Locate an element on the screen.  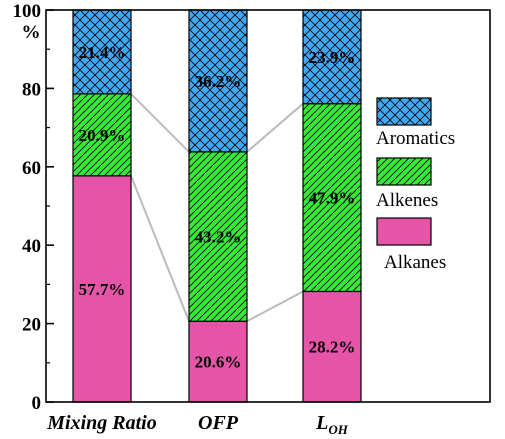
y-tick-label: 80 is located at coordinates (31, 89).